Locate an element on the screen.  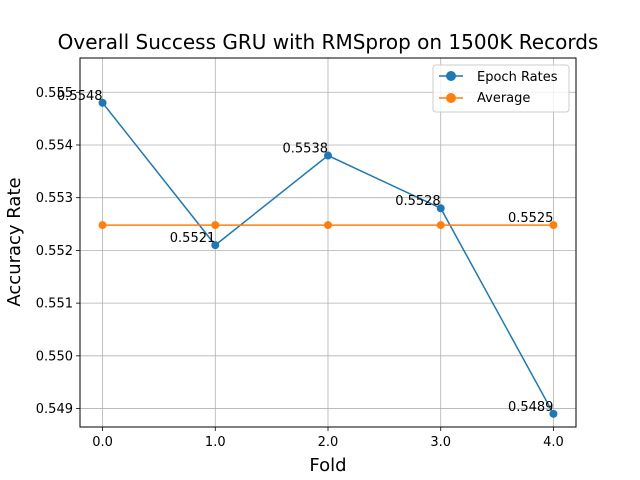
data-label: 0.5538 is located at coordinates (306, 149).